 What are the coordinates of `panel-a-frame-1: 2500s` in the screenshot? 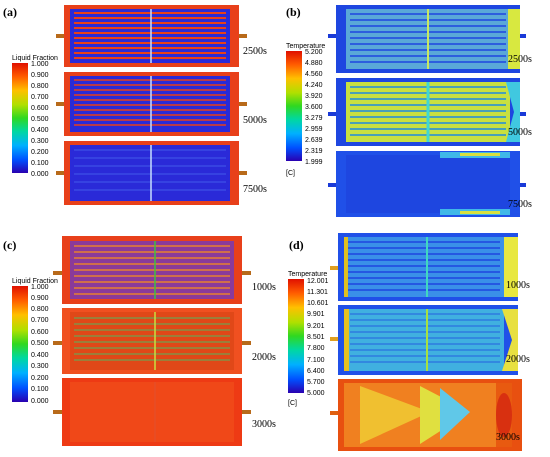 It's located at (161, 36).